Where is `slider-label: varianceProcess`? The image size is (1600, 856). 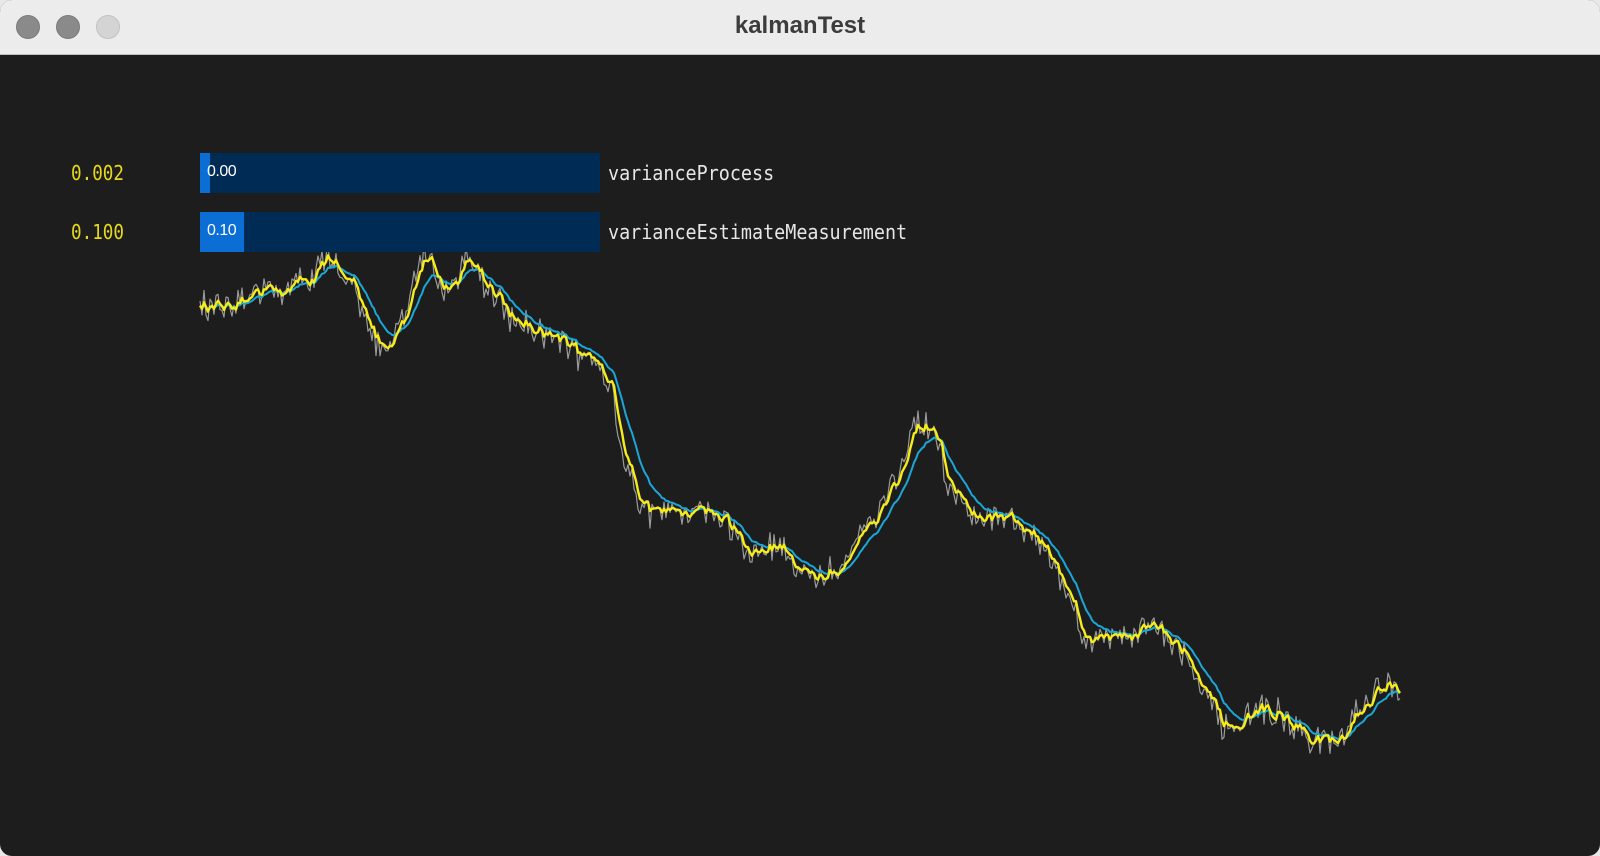 slider-label: varianceProcess is located at coordinates (691, 173).